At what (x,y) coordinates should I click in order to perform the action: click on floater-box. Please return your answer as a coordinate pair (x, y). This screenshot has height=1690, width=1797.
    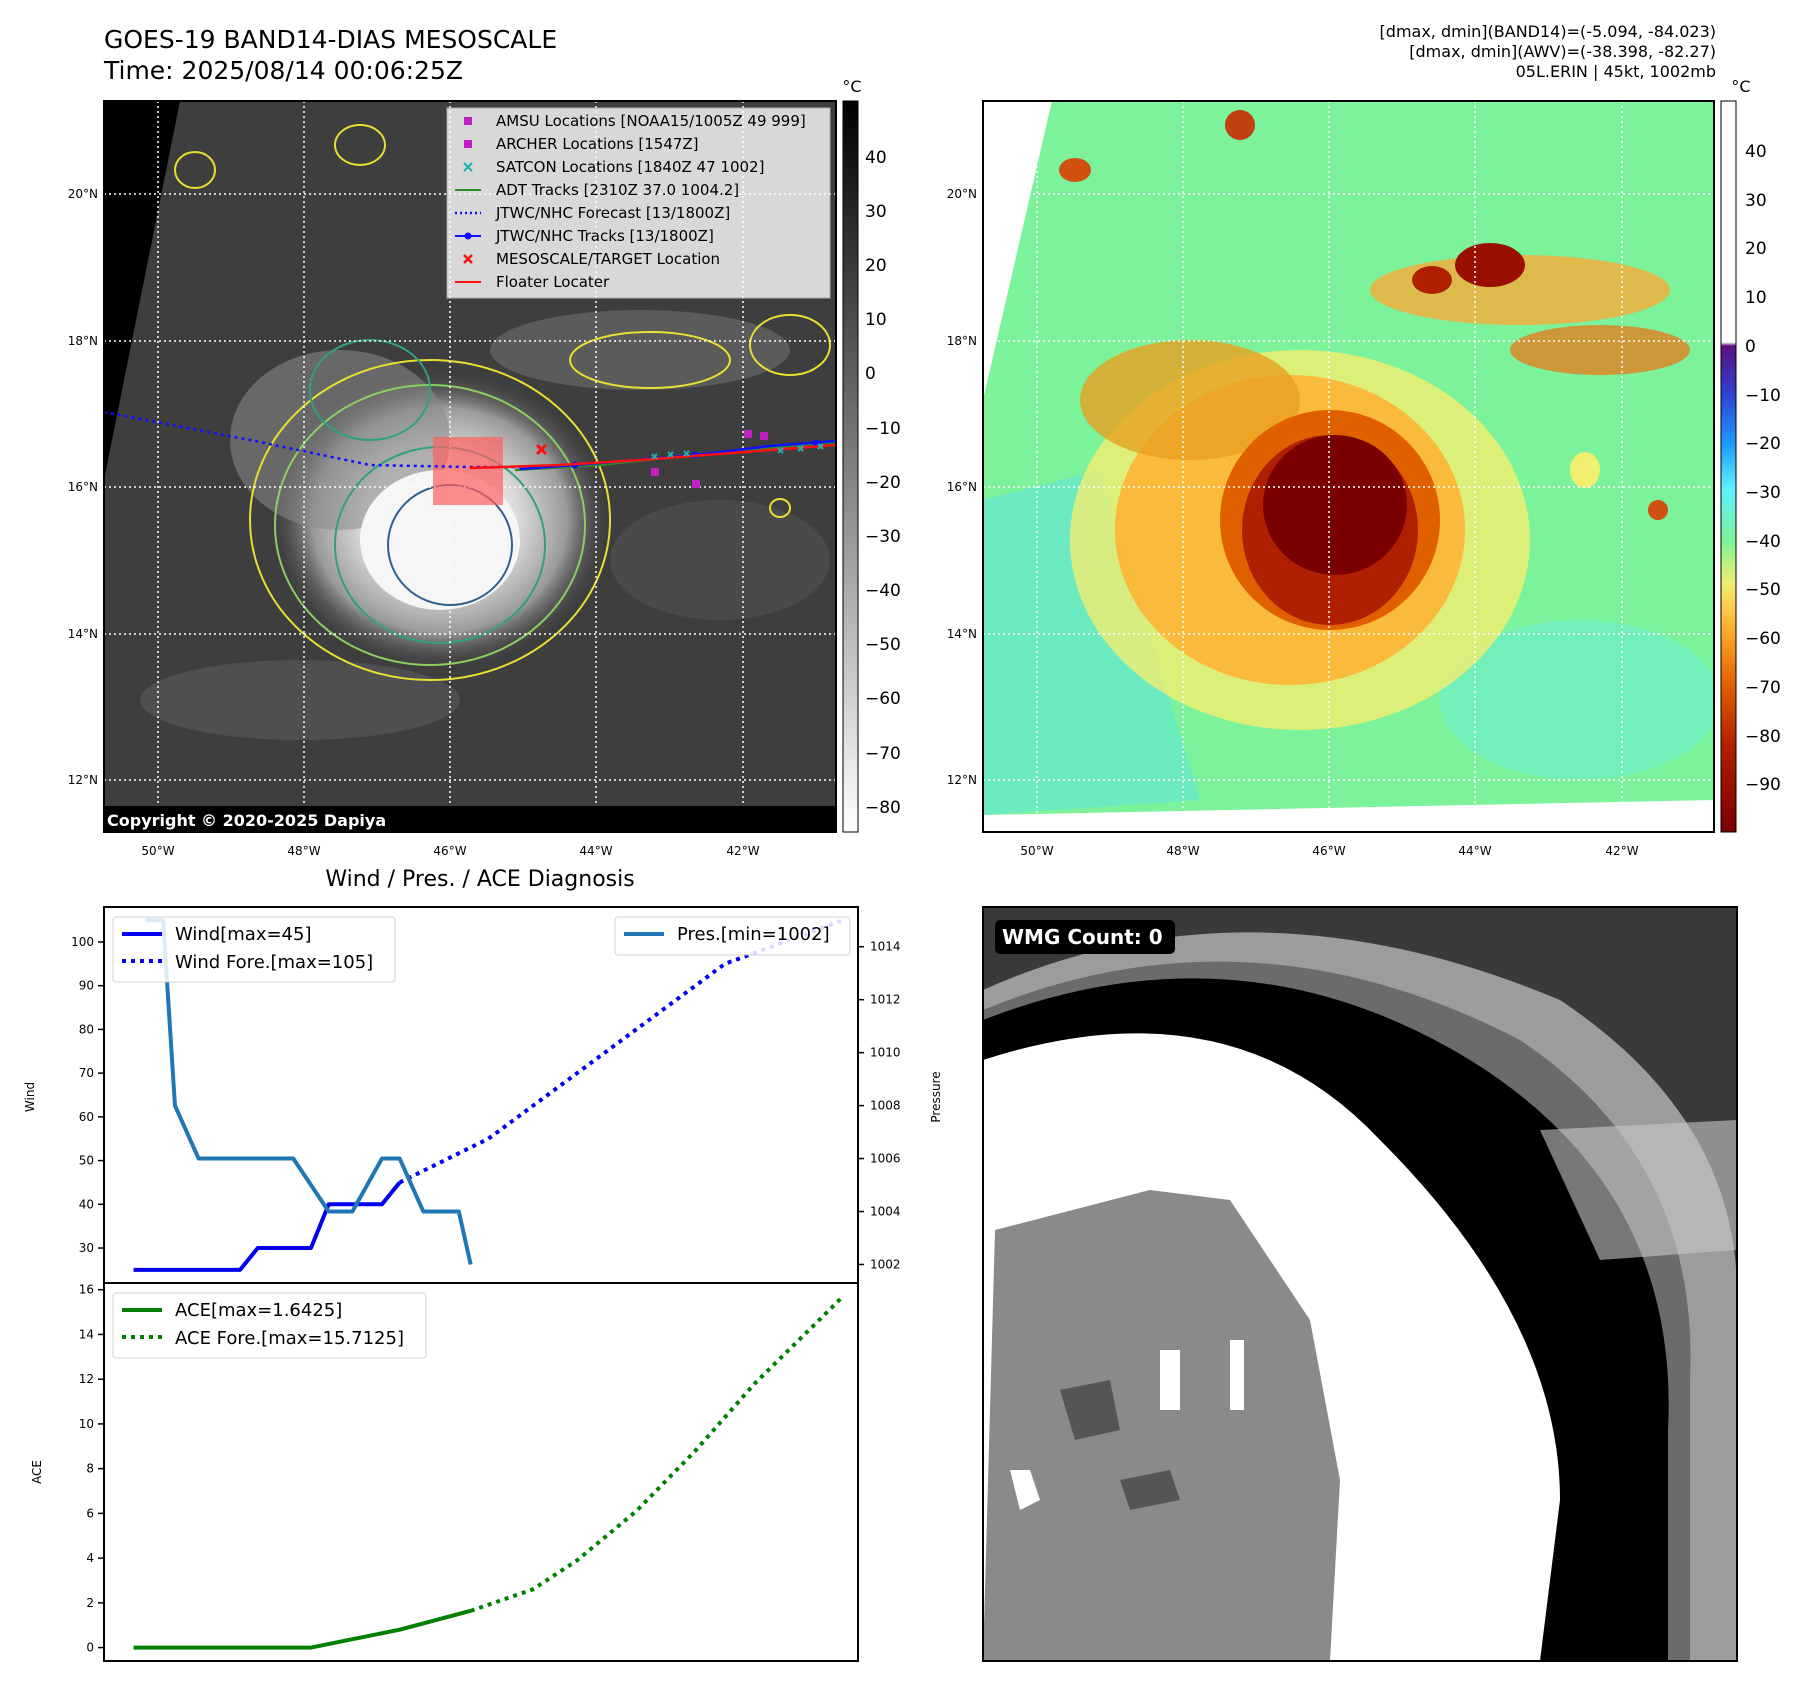
    Looking at the image, I should click on (468, 471).